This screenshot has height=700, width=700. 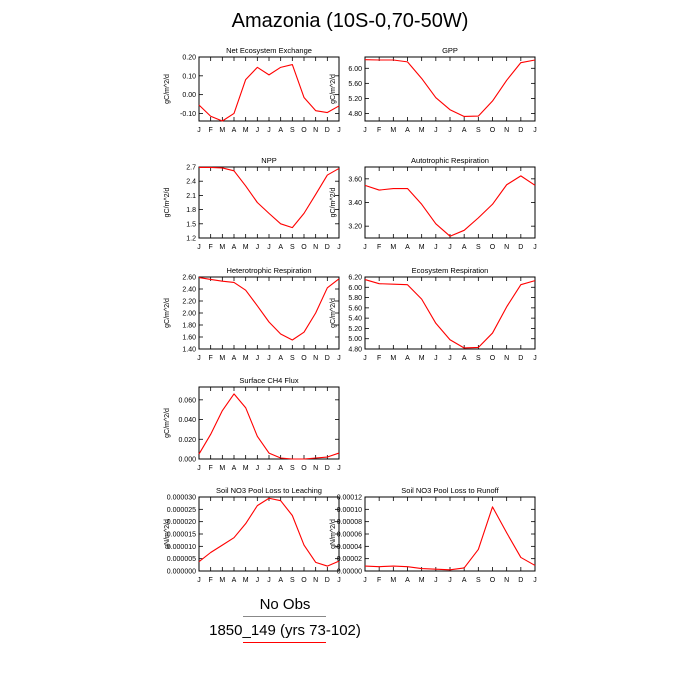 What do you see at coordinates (355, 288) in the screenshot?
I see `y-tick-label: 6.00` at bounding box center [355, 288].